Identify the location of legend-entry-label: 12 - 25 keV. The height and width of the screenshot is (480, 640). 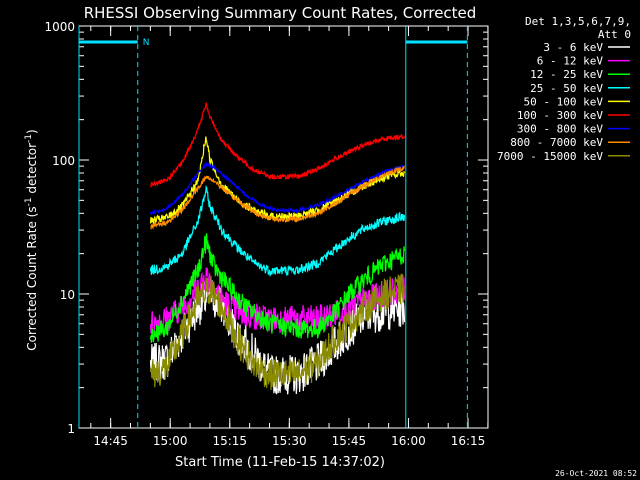
(566, 74).